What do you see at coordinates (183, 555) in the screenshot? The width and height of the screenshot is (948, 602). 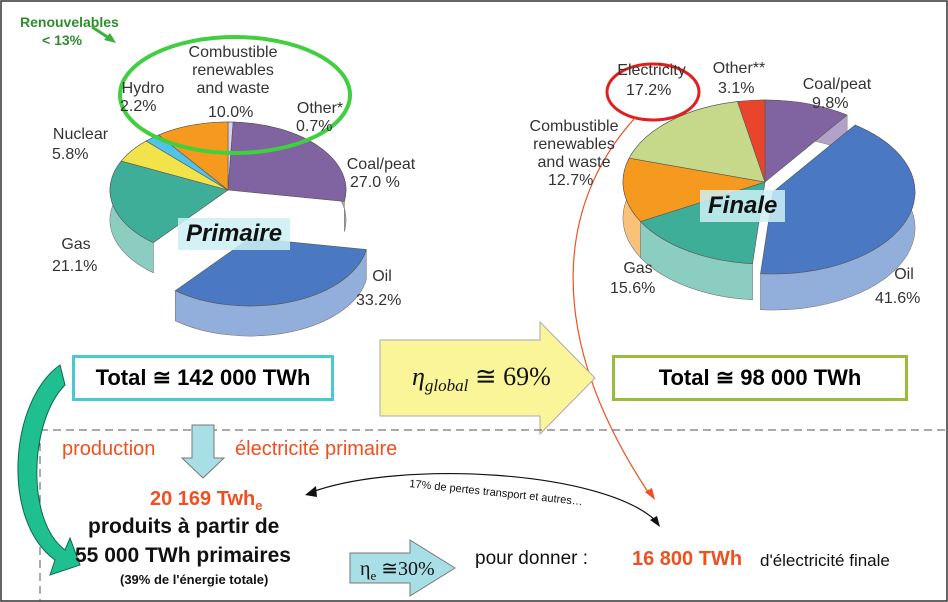 I see `input: 55 000 TWh primaires` at bounding box center [183, 555].